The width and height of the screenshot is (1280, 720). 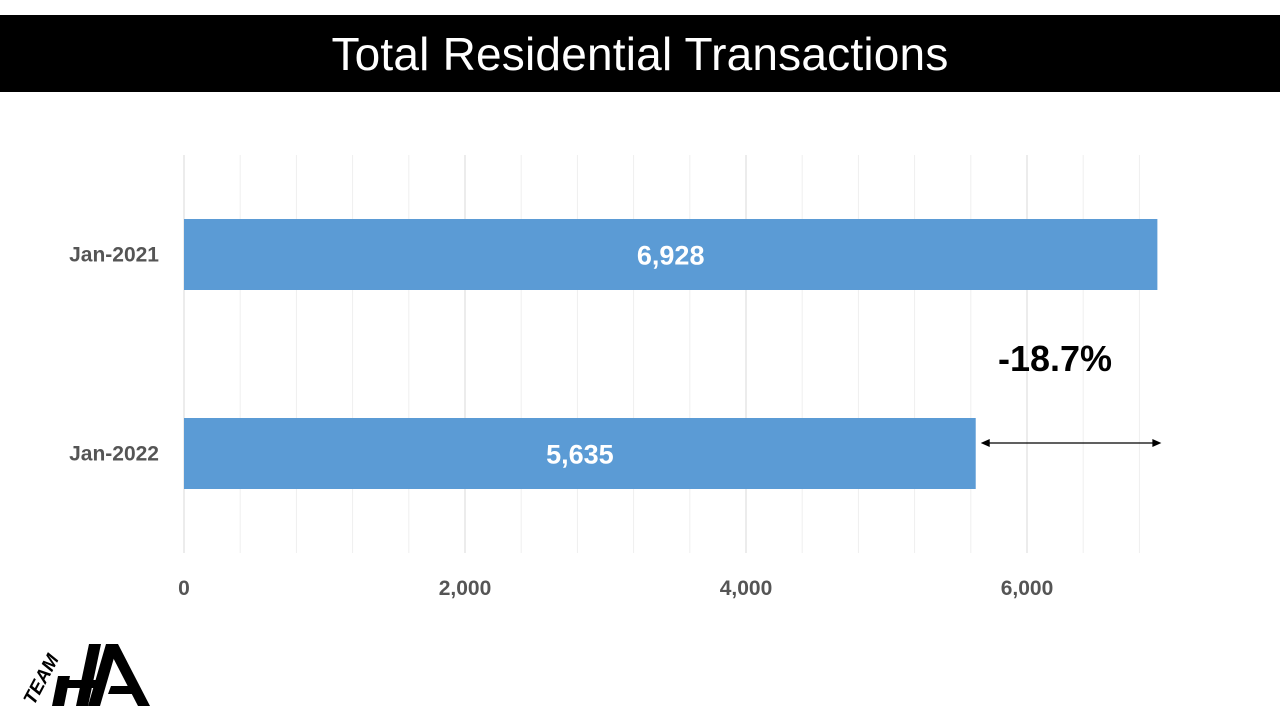 What do you see at coordinates (1157, 443) in the screenshot?
I see `arrow-head-right` at bounding box center [1157, 443].